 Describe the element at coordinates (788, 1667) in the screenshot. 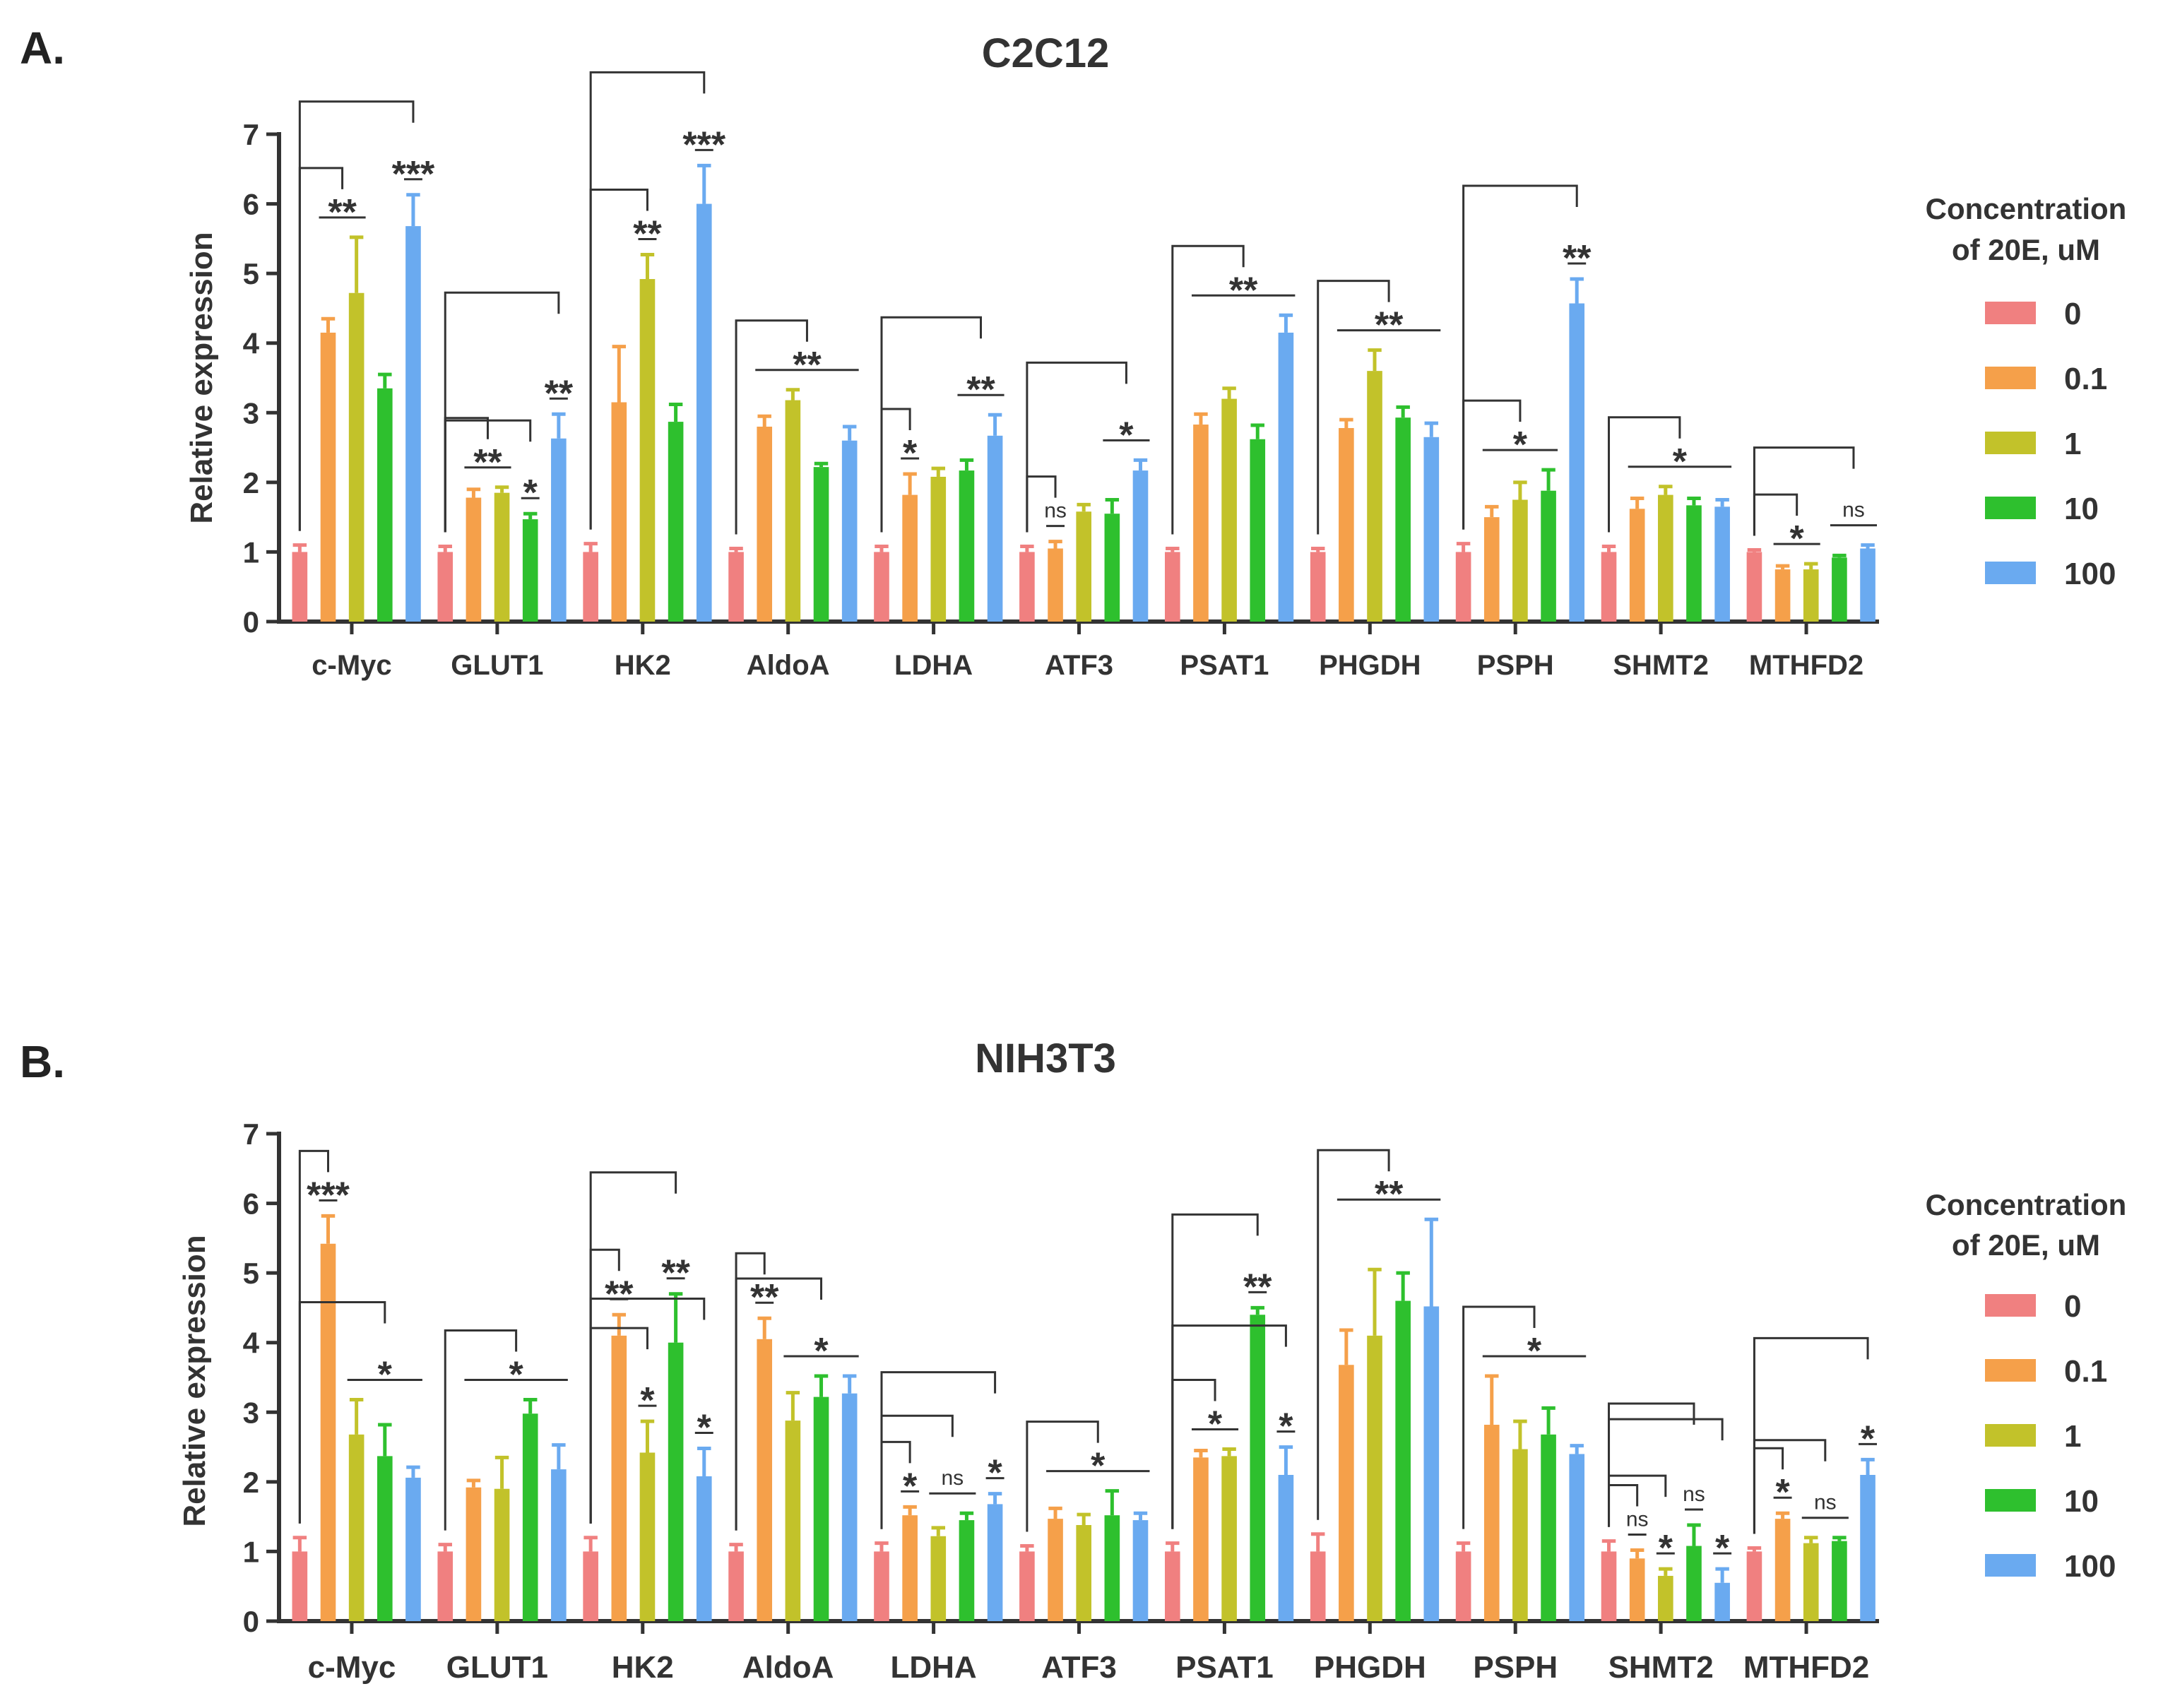

I see `x-tick-label: AldoA` at that location.